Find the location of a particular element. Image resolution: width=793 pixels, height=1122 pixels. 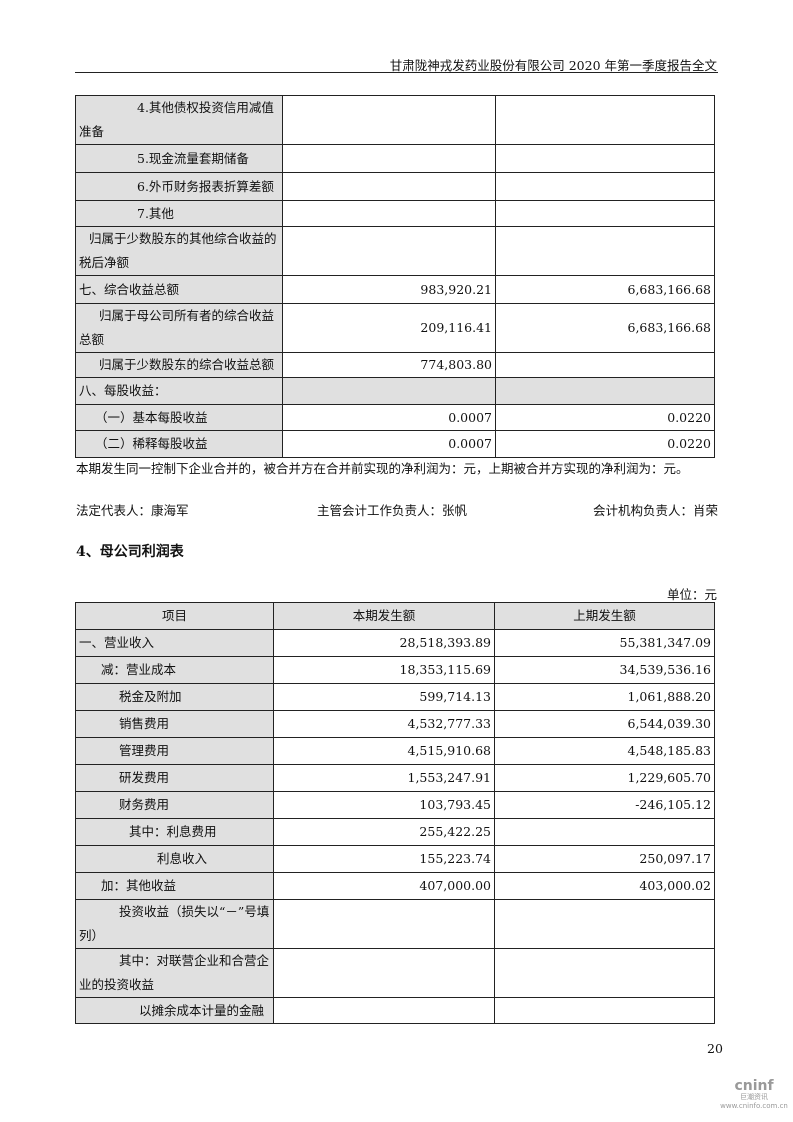

row-label: 利息收入 is located at coordinates (174, 859).